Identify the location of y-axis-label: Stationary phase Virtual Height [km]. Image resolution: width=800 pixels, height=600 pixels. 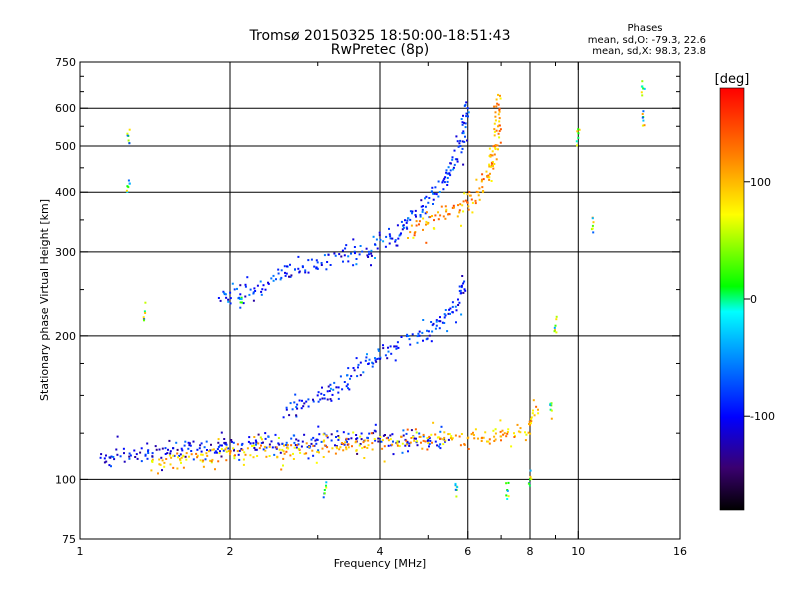
(44, 300).